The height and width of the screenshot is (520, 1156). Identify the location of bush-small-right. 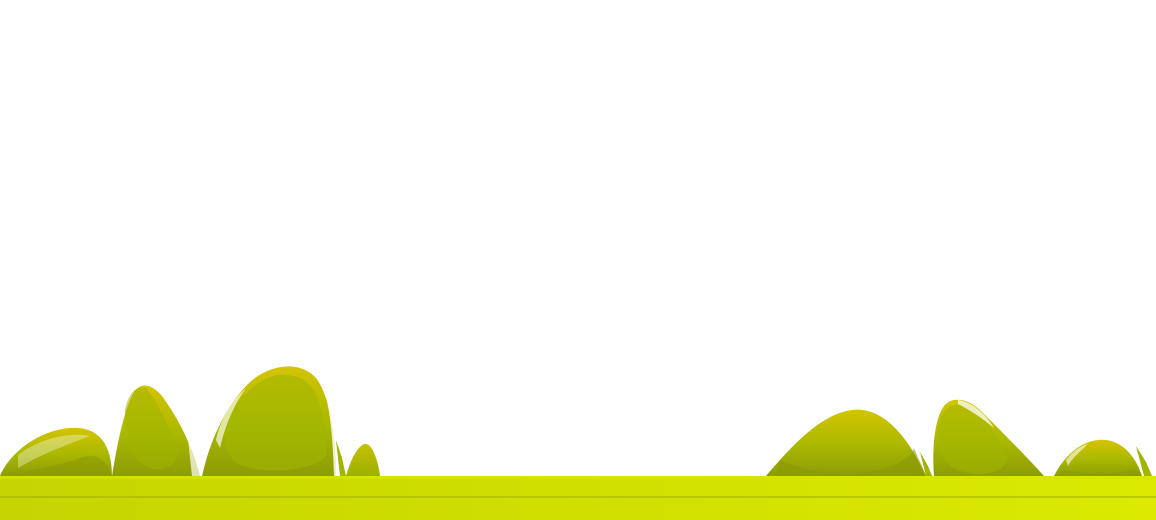
(1103, 457).